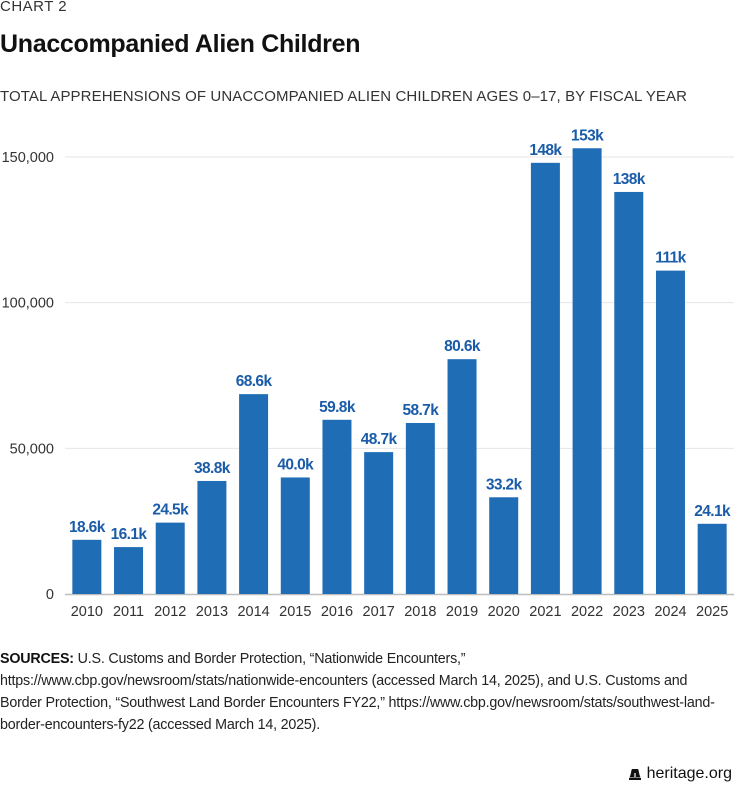  Describe the element at coordinates (420, 508) in the screenshot. I see `bar-2018` at that location.